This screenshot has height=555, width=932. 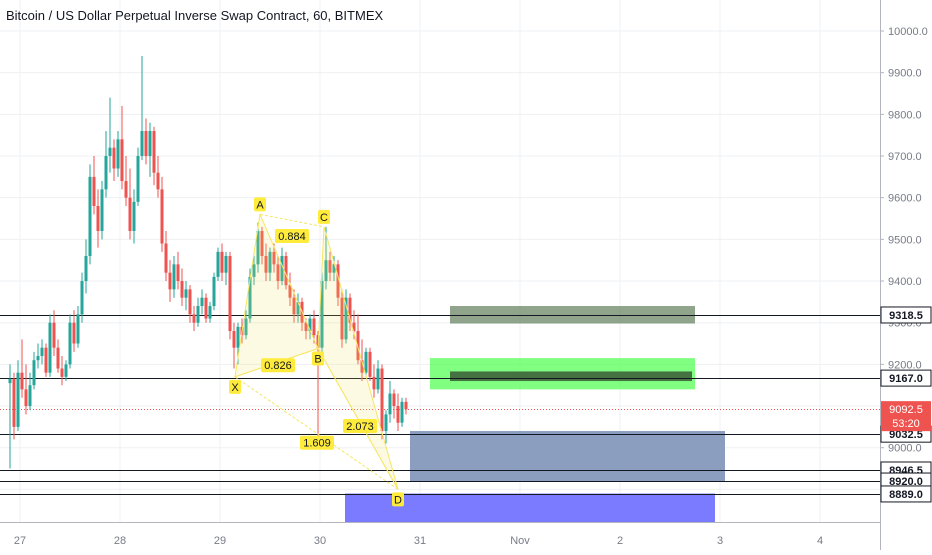 I want to click on current-price-tag-bg, so click(x=906, y=416).